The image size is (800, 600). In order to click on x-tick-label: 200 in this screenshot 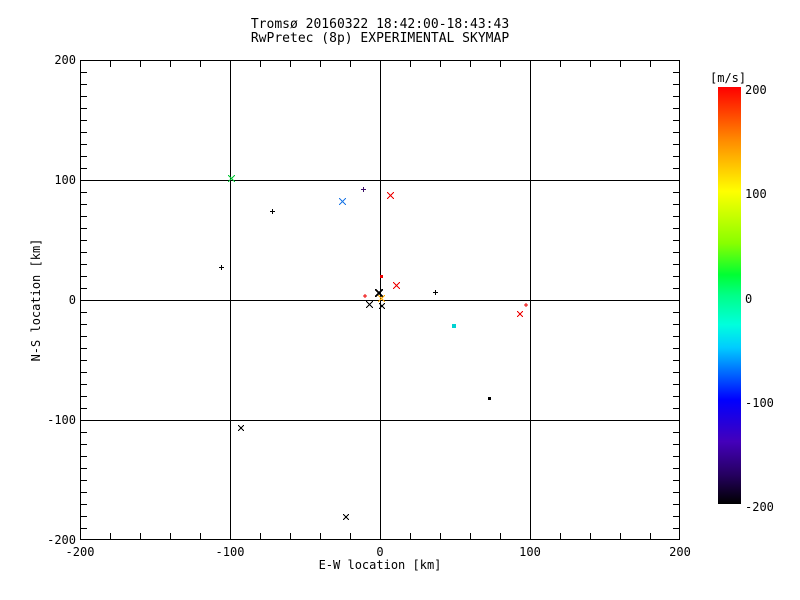, I will do `click(680, 552)`.